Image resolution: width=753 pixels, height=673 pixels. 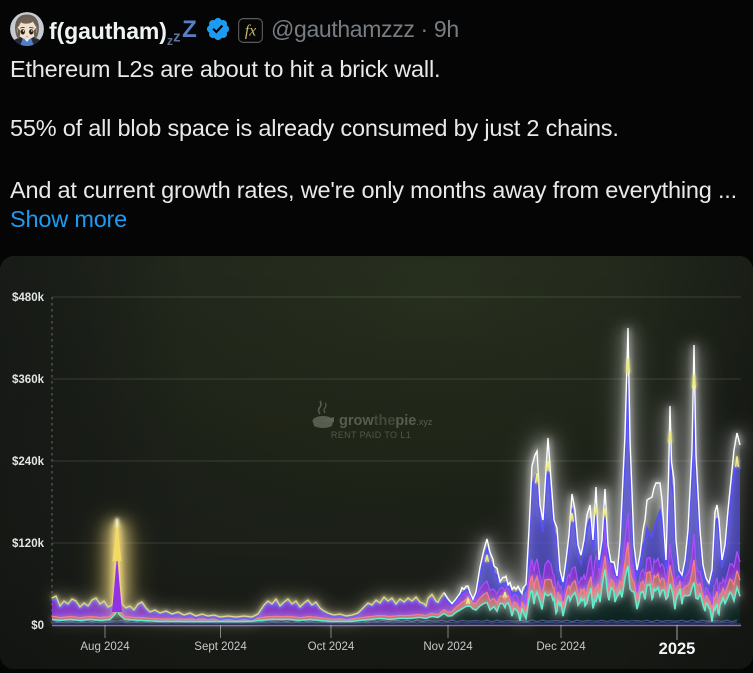 What do you see at coordinates (28, 544) in the screenshot?
I see `svg-text: $120k` at bounding box center [28, 544].